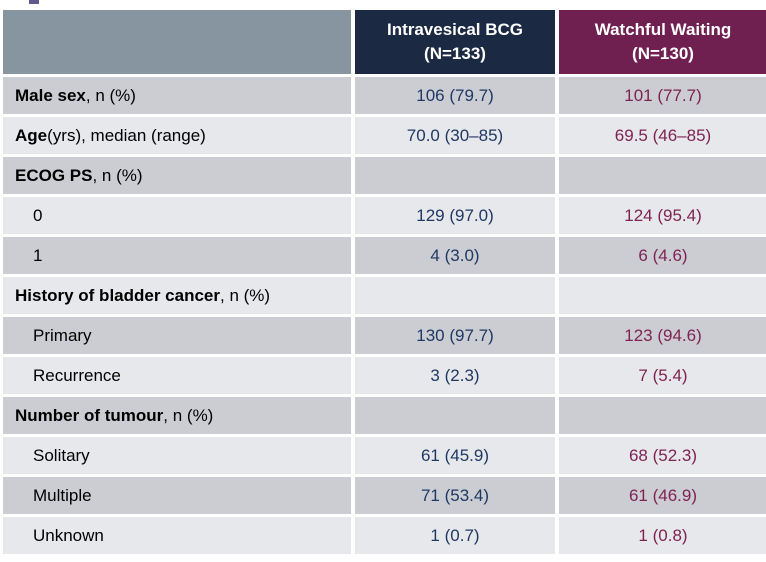 The image size is (766, 562). I want to click on row-label-ecog-0: 0, so click(177, 215).